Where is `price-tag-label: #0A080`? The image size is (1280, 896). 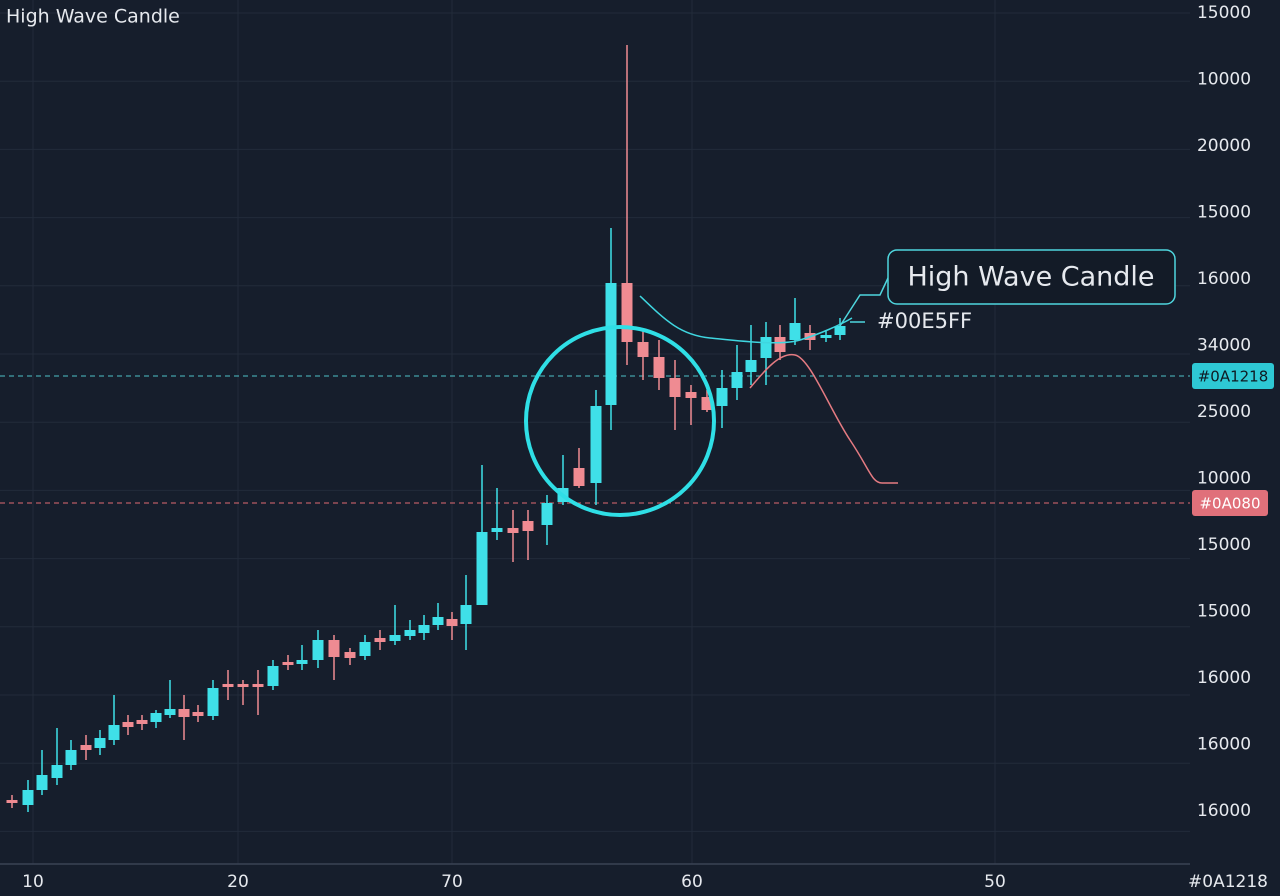
price-tag-label: #0A080 is located at coordinates (1229, 504).